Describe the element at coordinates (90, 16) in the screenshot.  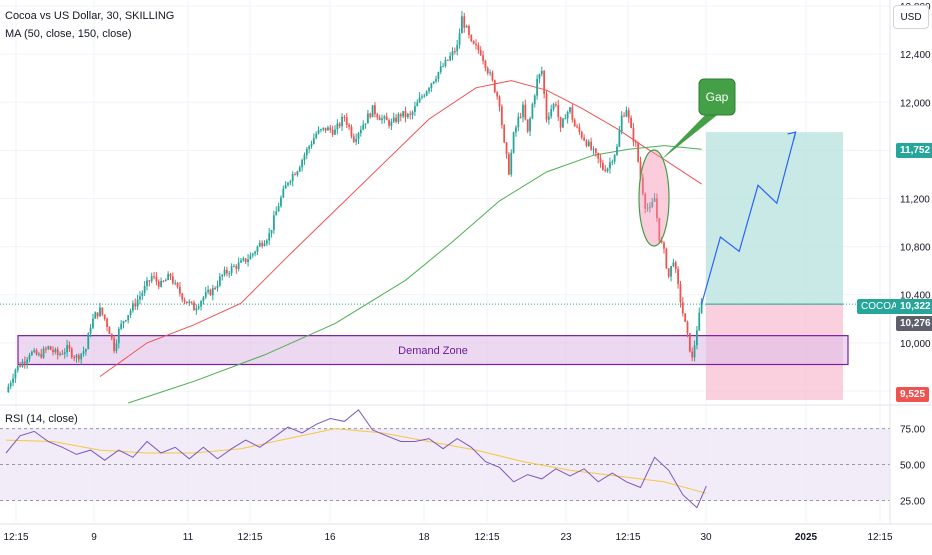
I see `chart-title: Cocoa vs US Dollar, 30, SKILLING` at that location.